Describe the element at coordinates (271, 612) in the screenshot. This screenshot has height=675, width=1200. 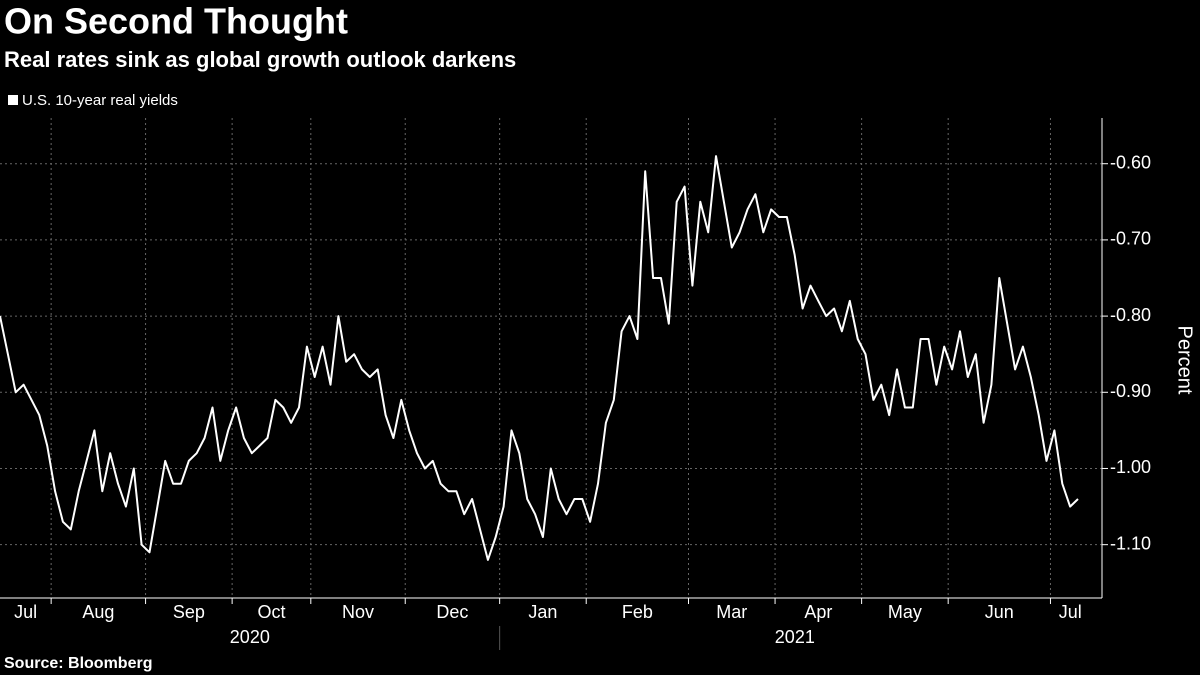
I see `x-tick-label: Oct` at that location.